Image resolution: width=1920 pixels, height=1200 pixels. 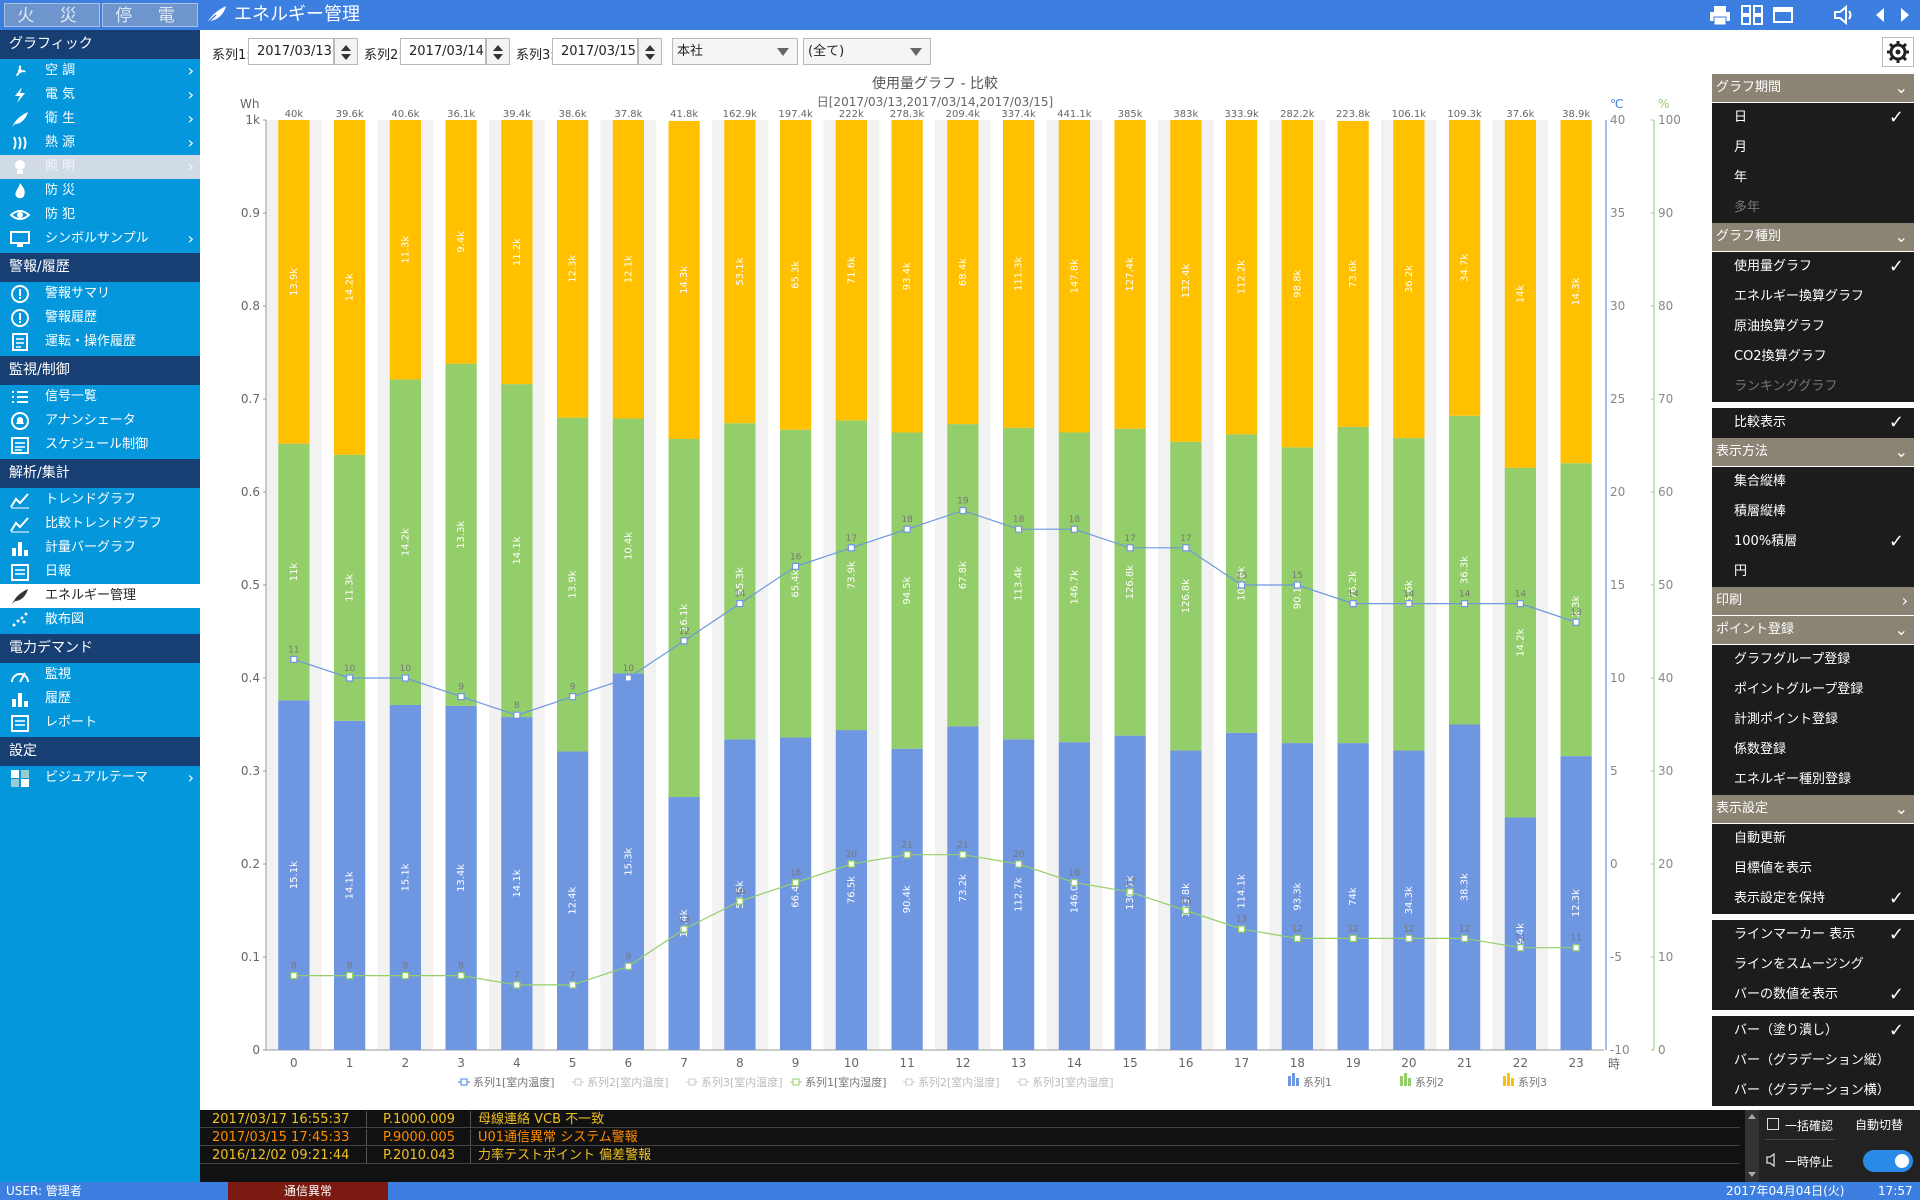 I want to click on option-group-header: グラフ期間 ⌄, so click(x=1813, y=88).